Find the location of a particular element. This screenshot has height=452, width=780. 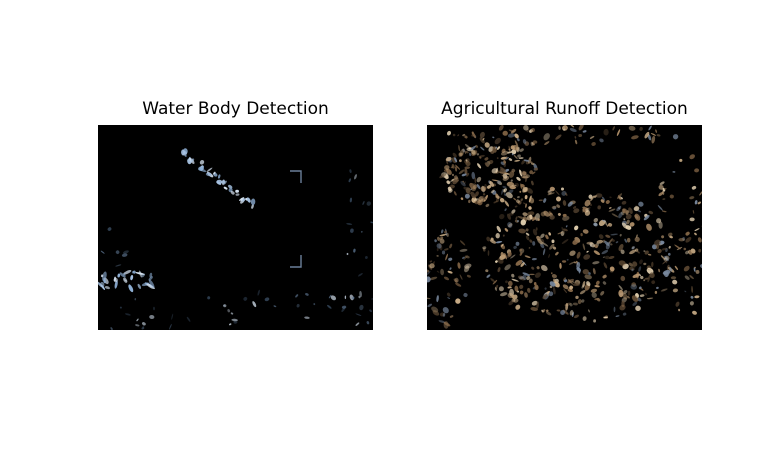

runoff-detection-title: Agricultural Runoff Detection is located at coordinates (564, 109).